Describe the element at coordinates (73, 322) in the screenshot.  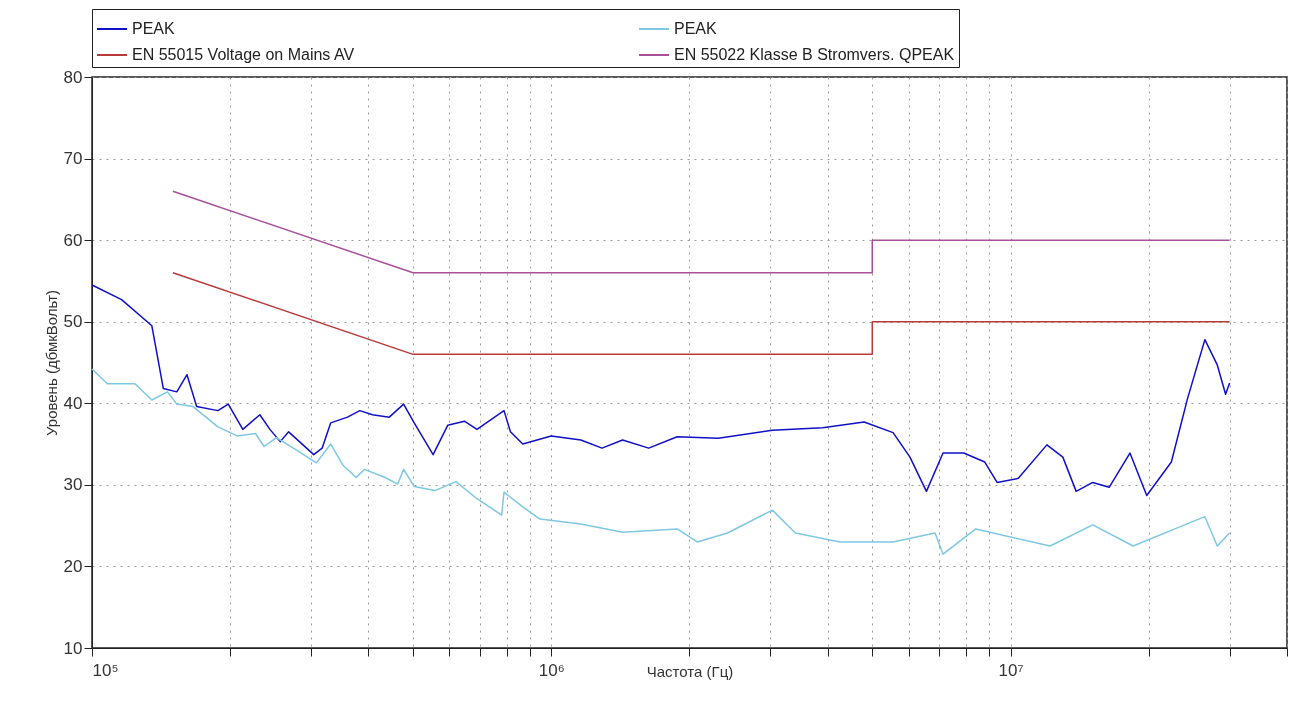
I see `y-tick-label: 50` at that location.